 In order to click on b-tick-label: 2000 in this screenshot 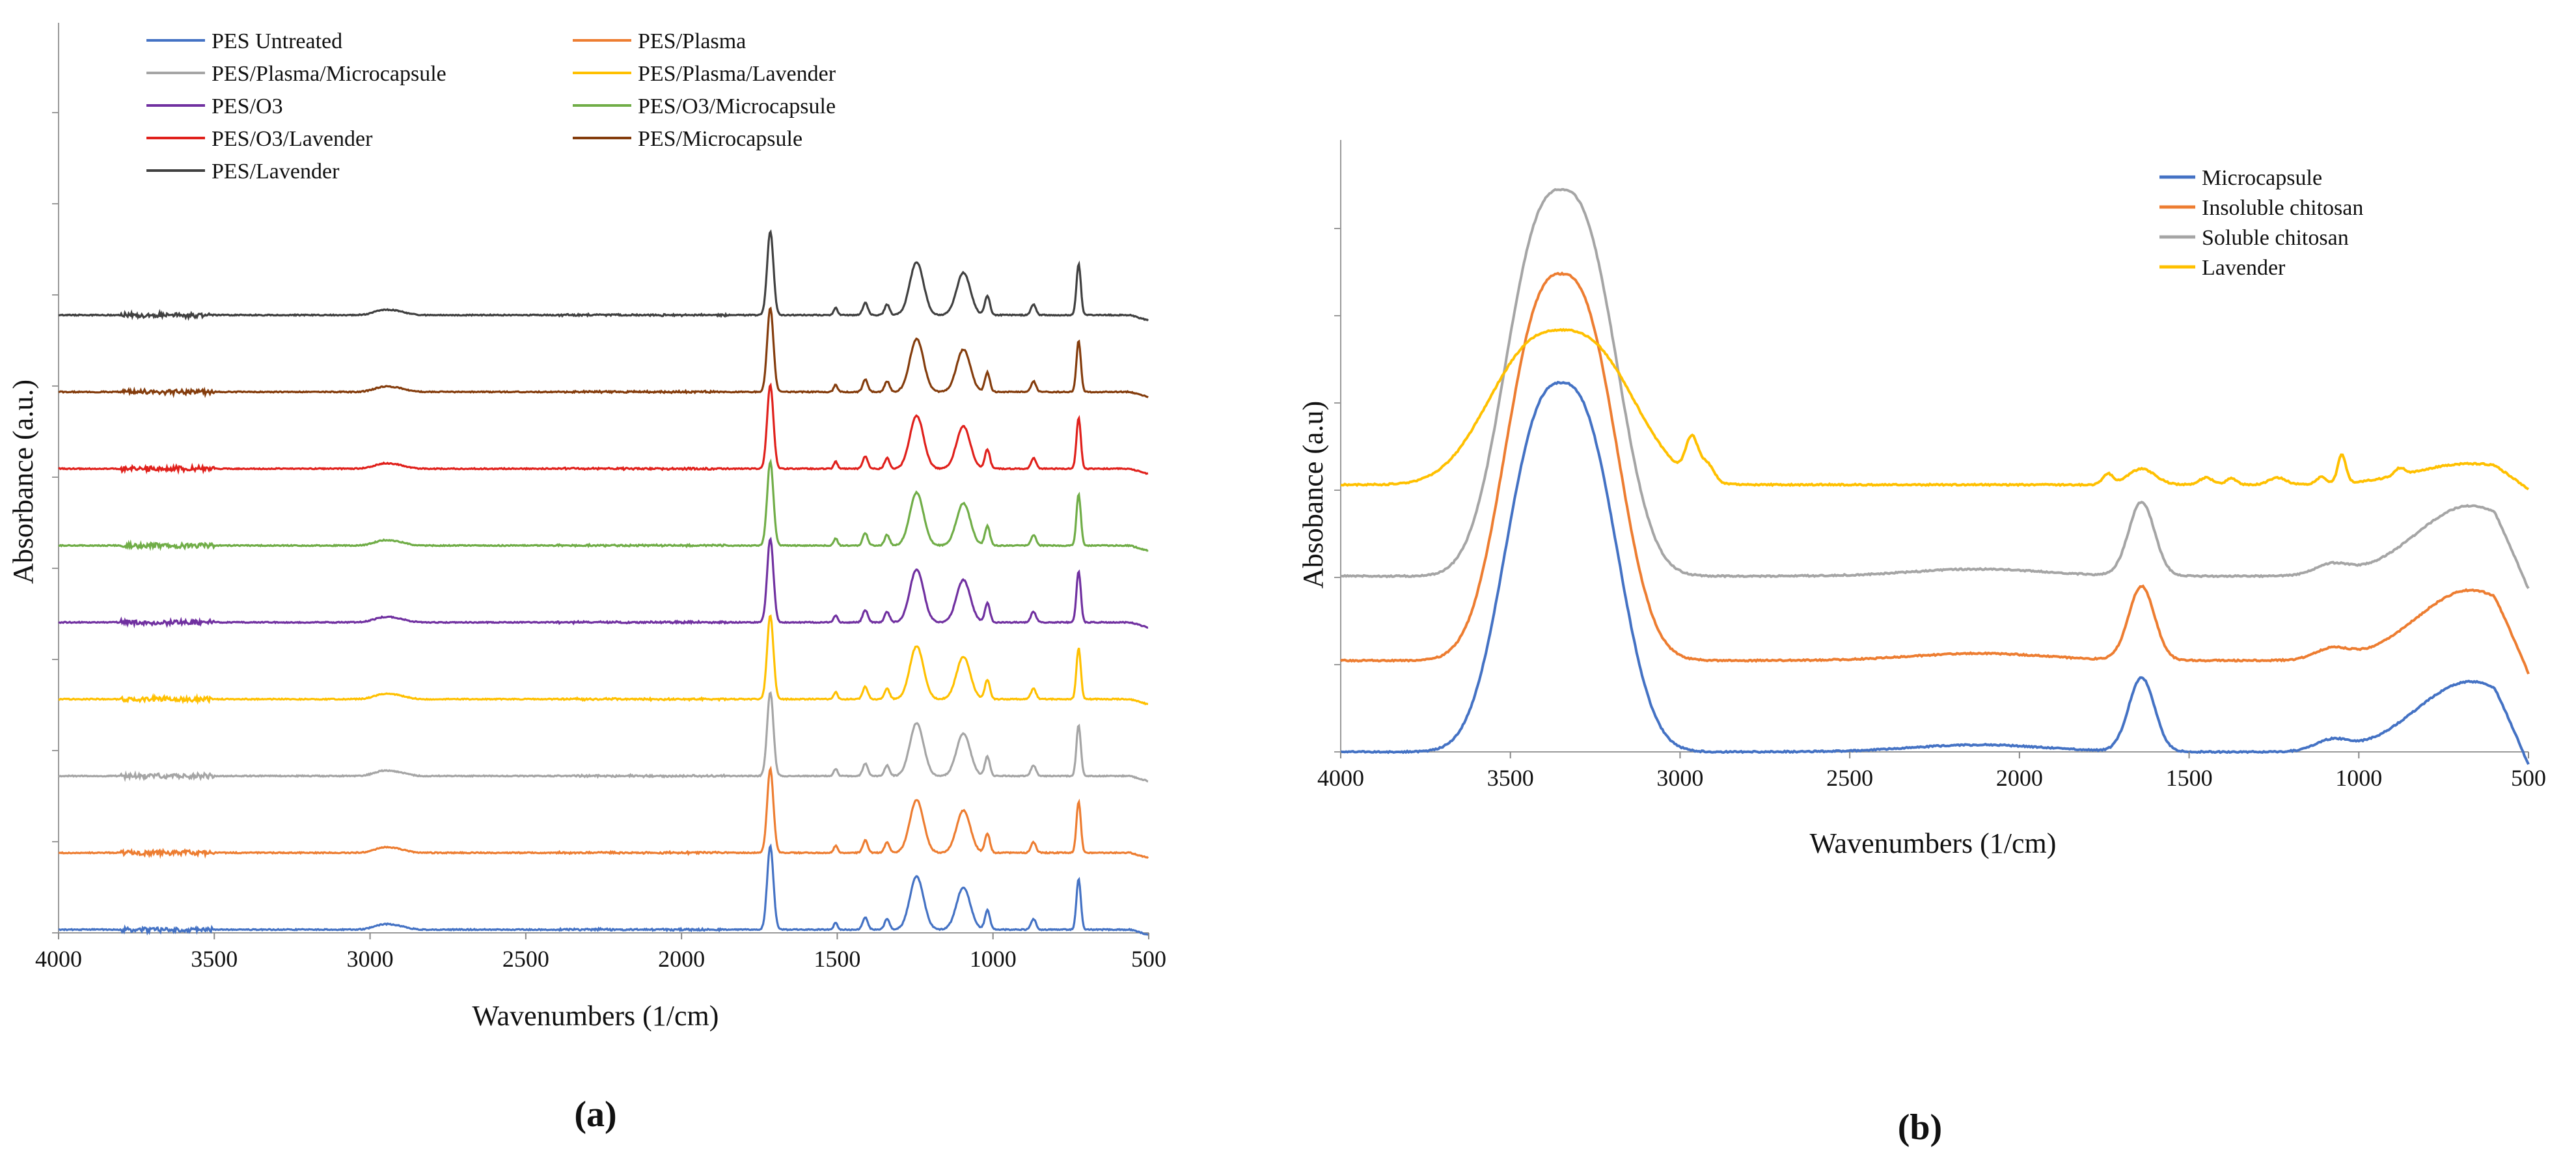, I will do `click(2020, 778)`.